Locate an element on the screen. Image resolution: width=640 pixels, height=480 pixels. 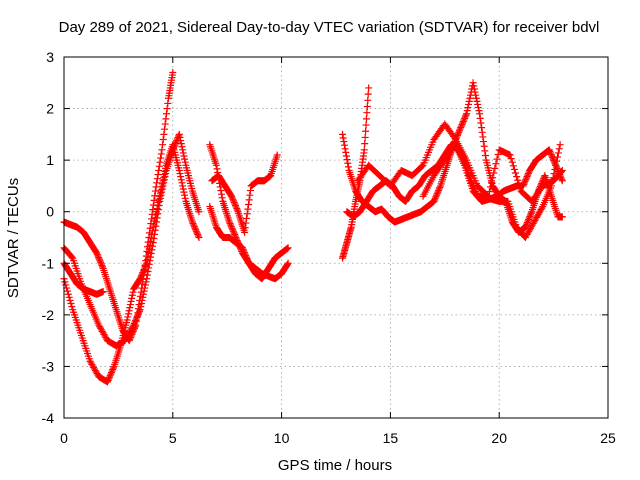
y-tick-label: 2 is located at coordinates (50, 109).